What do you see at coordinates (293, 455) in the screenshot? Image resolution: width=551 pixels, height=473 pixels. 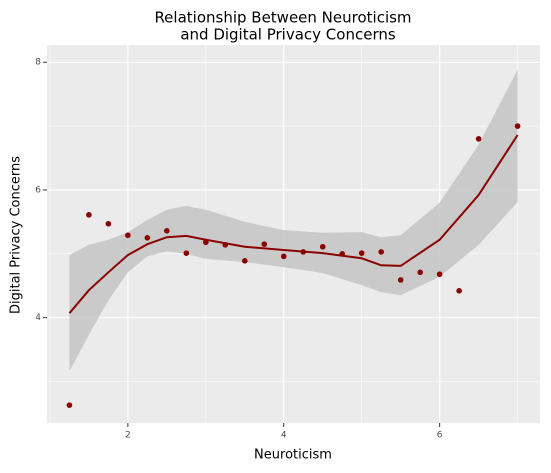 I see `x-axis-title: Neuroticism` at bounding box center [293, 455].